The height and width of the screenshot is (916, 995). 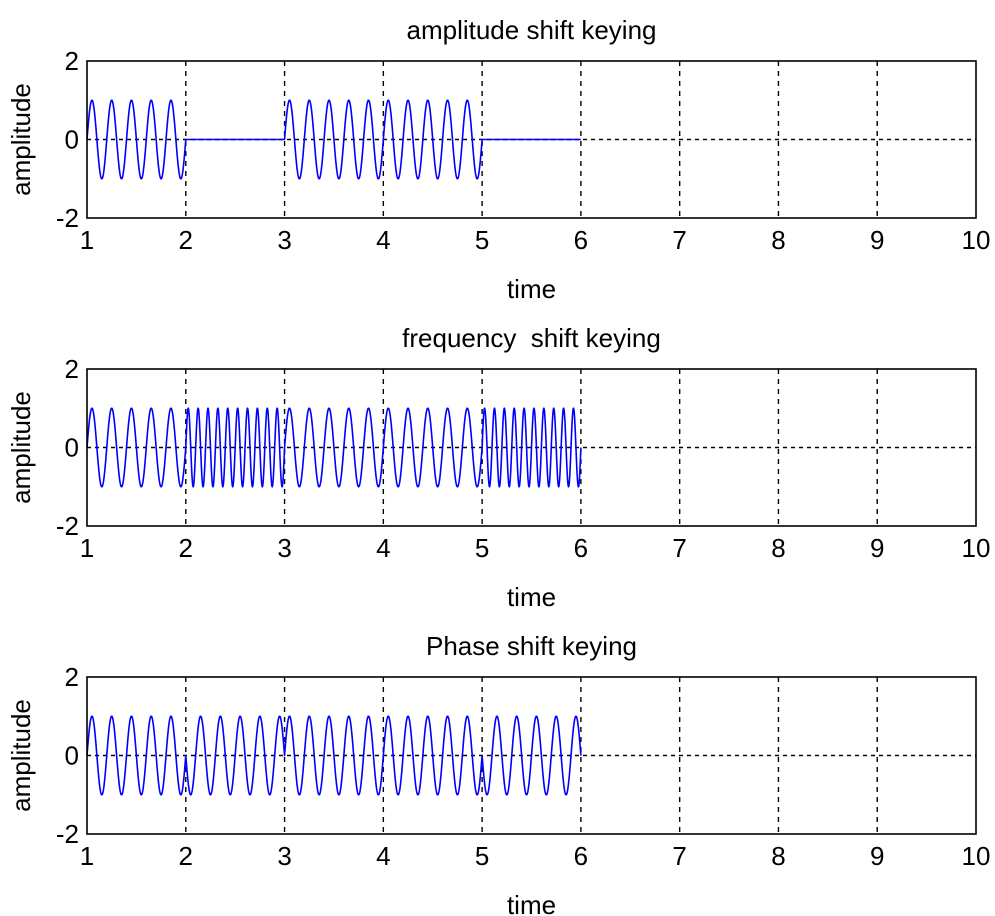 What do you see at coordinates (531, 30) in the screenshot?
I see `chart-title: amplitude shift keying` at bounding box center [531, 30].